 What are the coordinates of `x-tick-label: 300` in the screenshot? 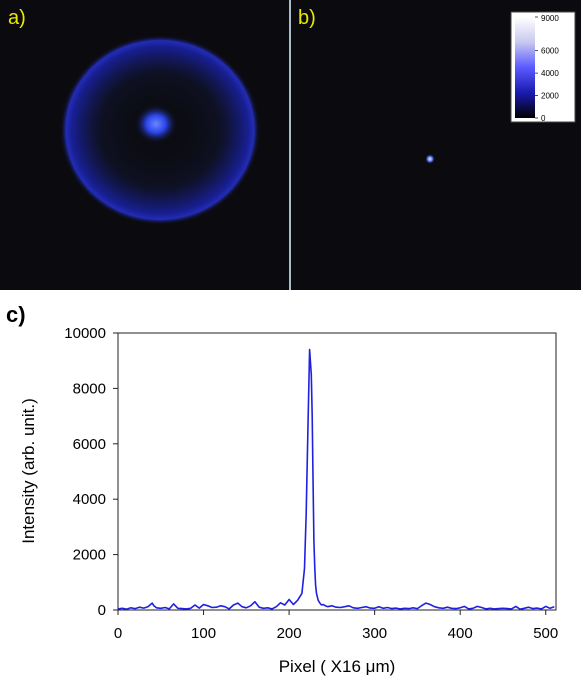 It's located at (374, 633).